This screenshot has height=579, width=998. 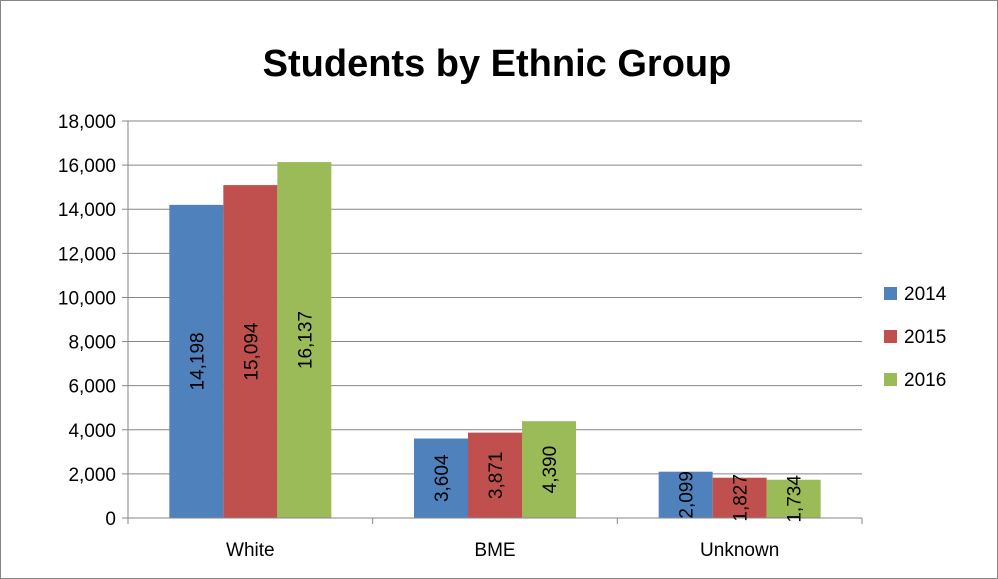 I want to click on legend-swatch-2016, so click(x=890, y=379).